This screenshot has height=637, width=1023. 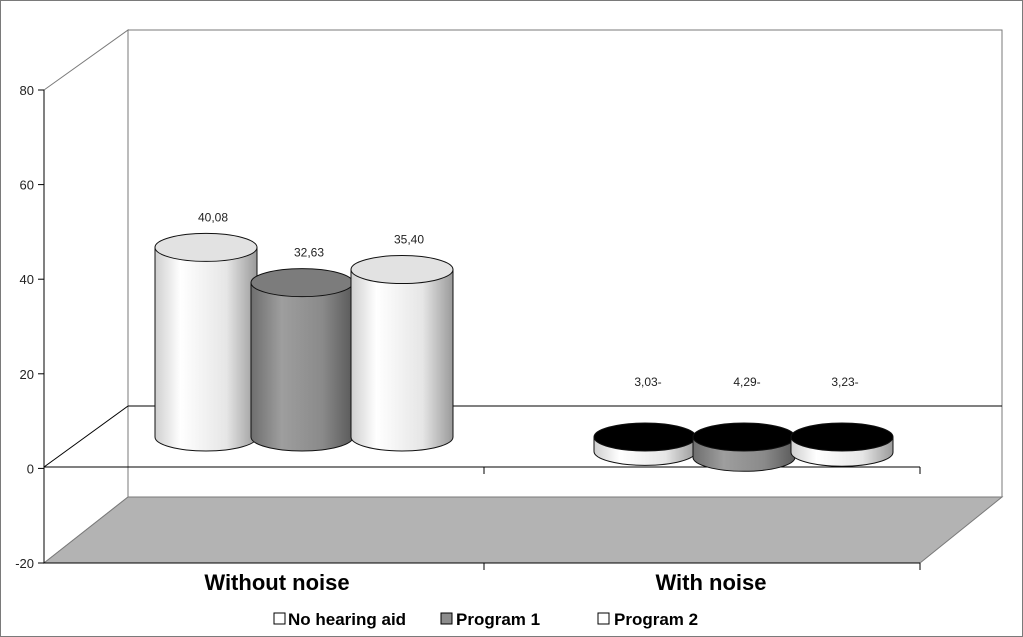 What do you see at coordinates (213, 217) in the screenshot?
I see `data-label-0-0: 40,08` at bounding box center [213, 217].